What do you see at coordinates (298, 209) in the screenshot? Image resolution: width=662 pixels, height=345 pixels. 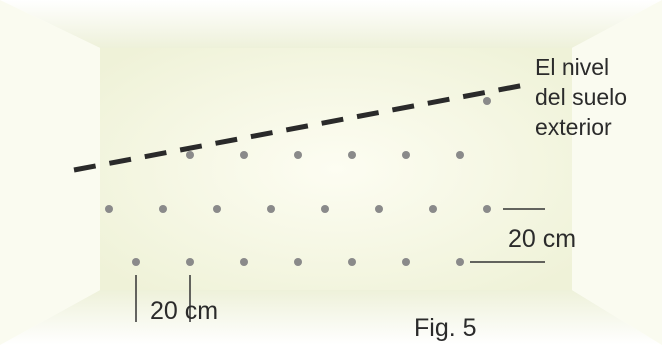 I see `dot-row-middle` at bounding box center [298, 209].